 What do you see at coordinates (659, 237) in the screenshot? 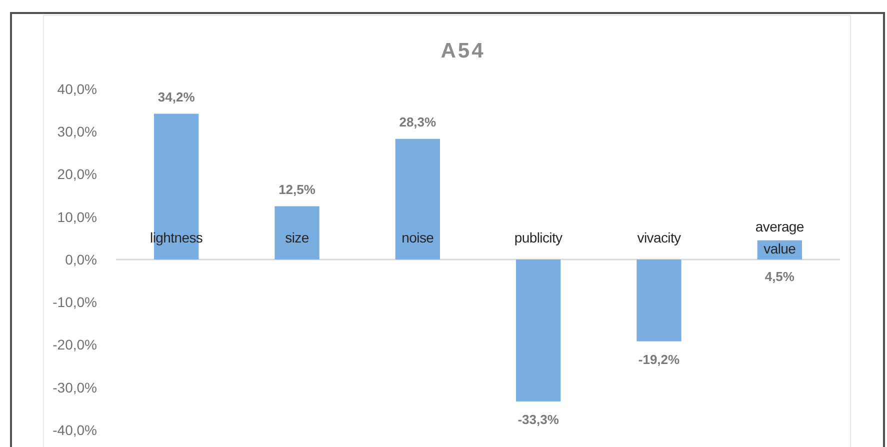
I see `x-tick-label: vivacity` at bounding box center [659, 237].